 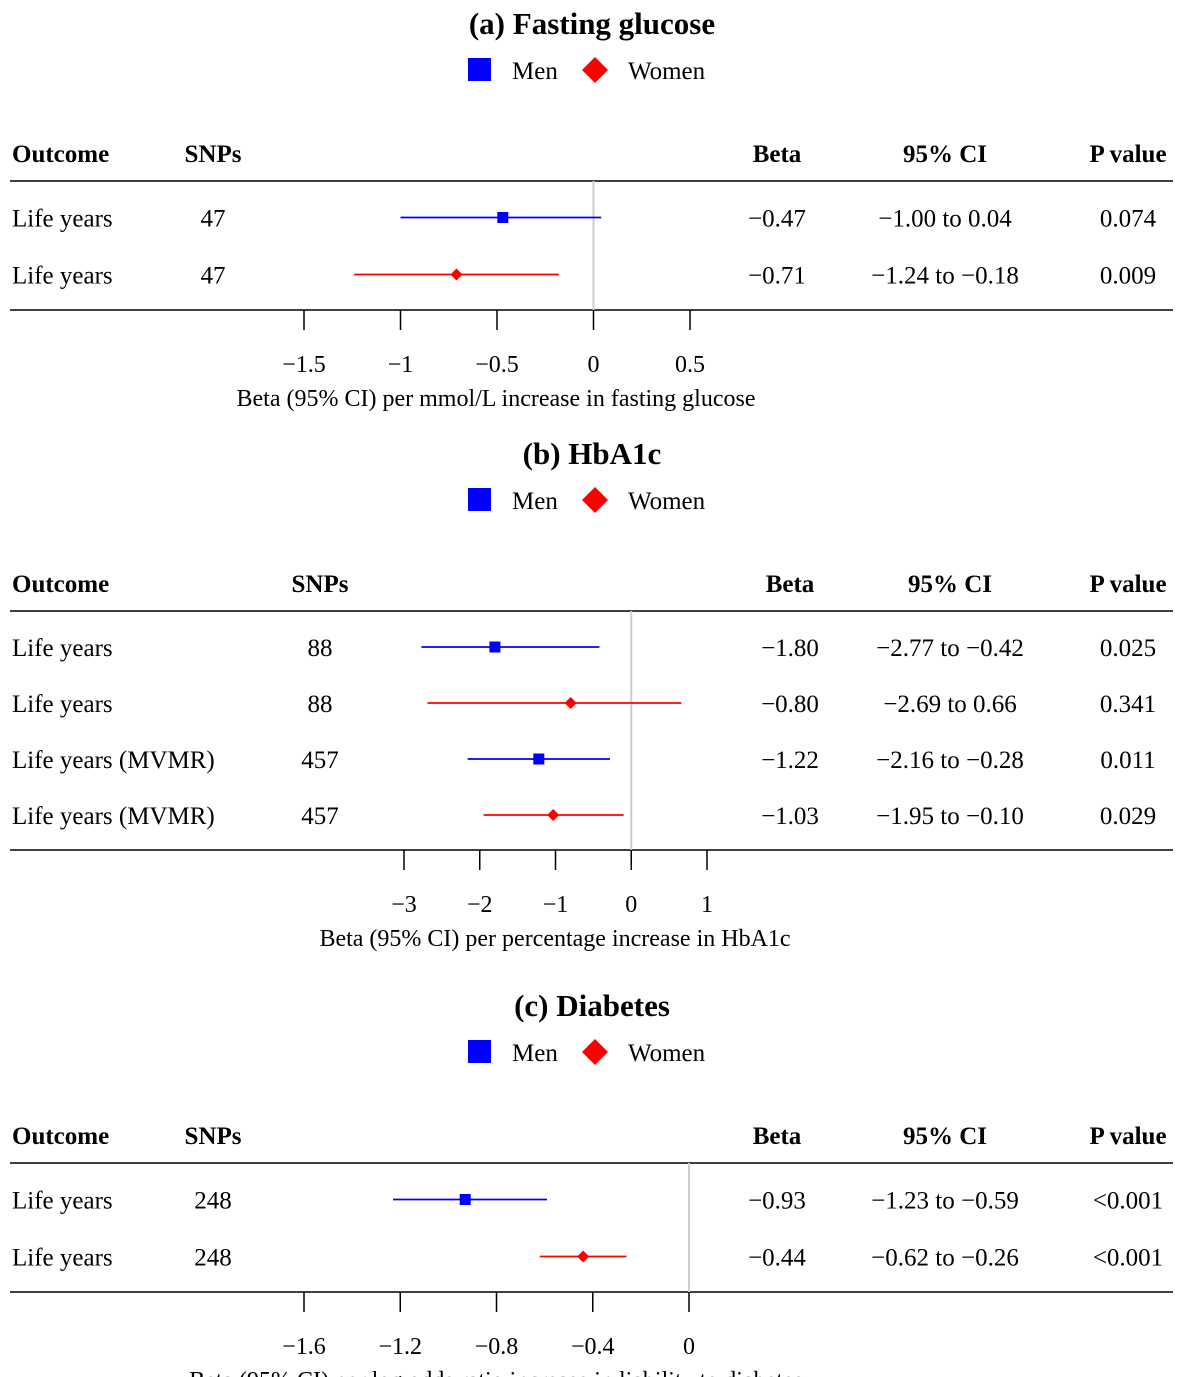 What do you see at coordinates (584, 219) in the screenshot?
I see `table-row: Life years 47 −0.47 −1.00 to 0.04 0.074` at bounding box center [584, 219].